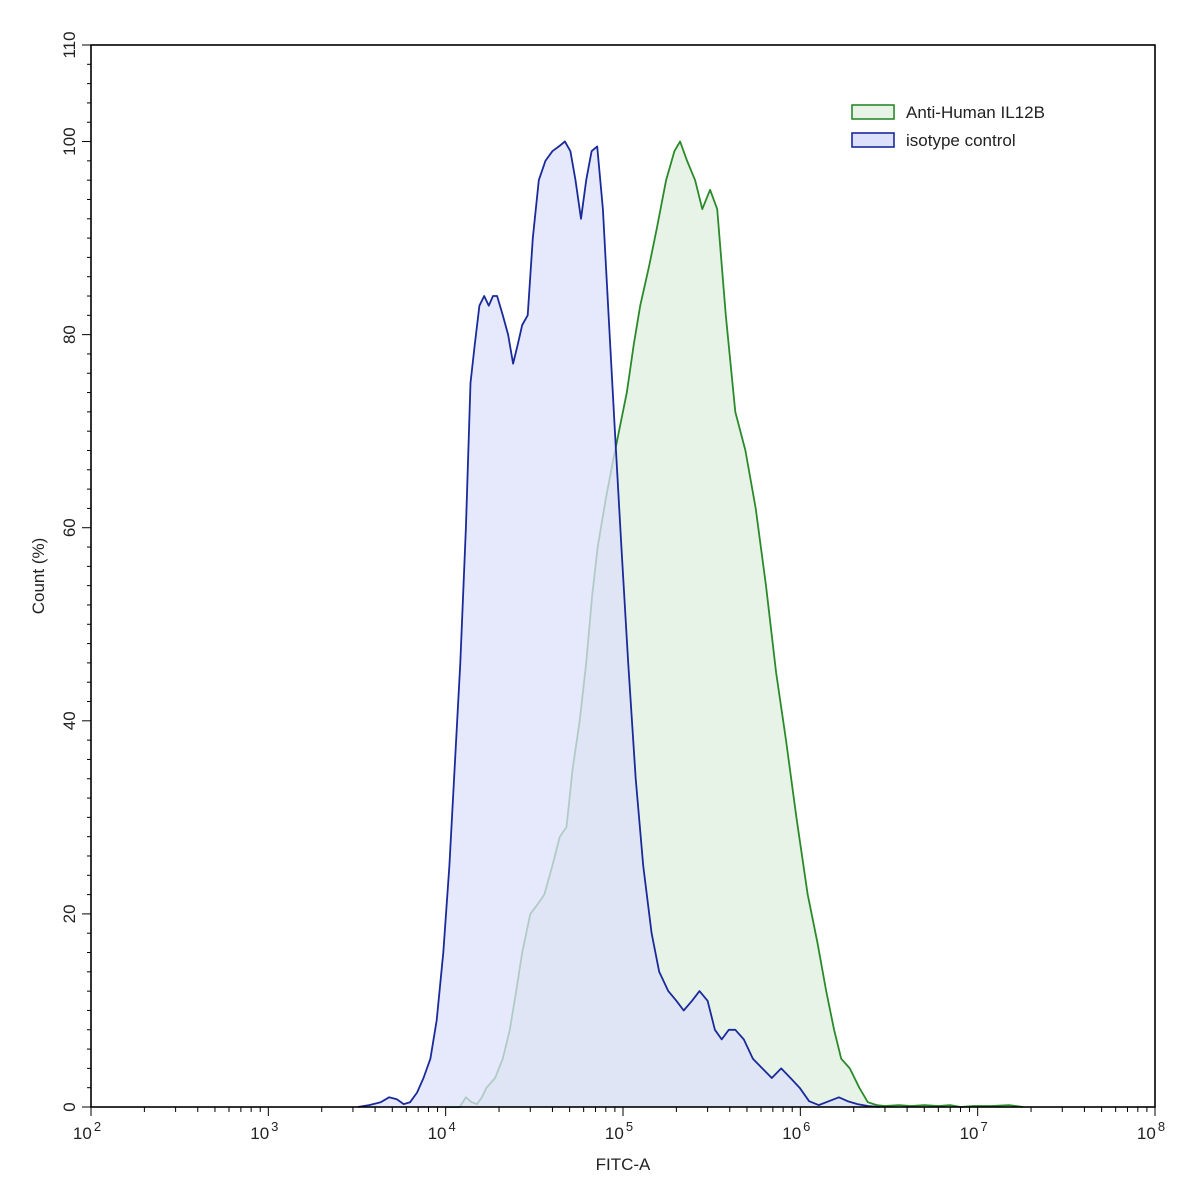  I want to click on x-tick-label: 10 5, so click(619, 1131).